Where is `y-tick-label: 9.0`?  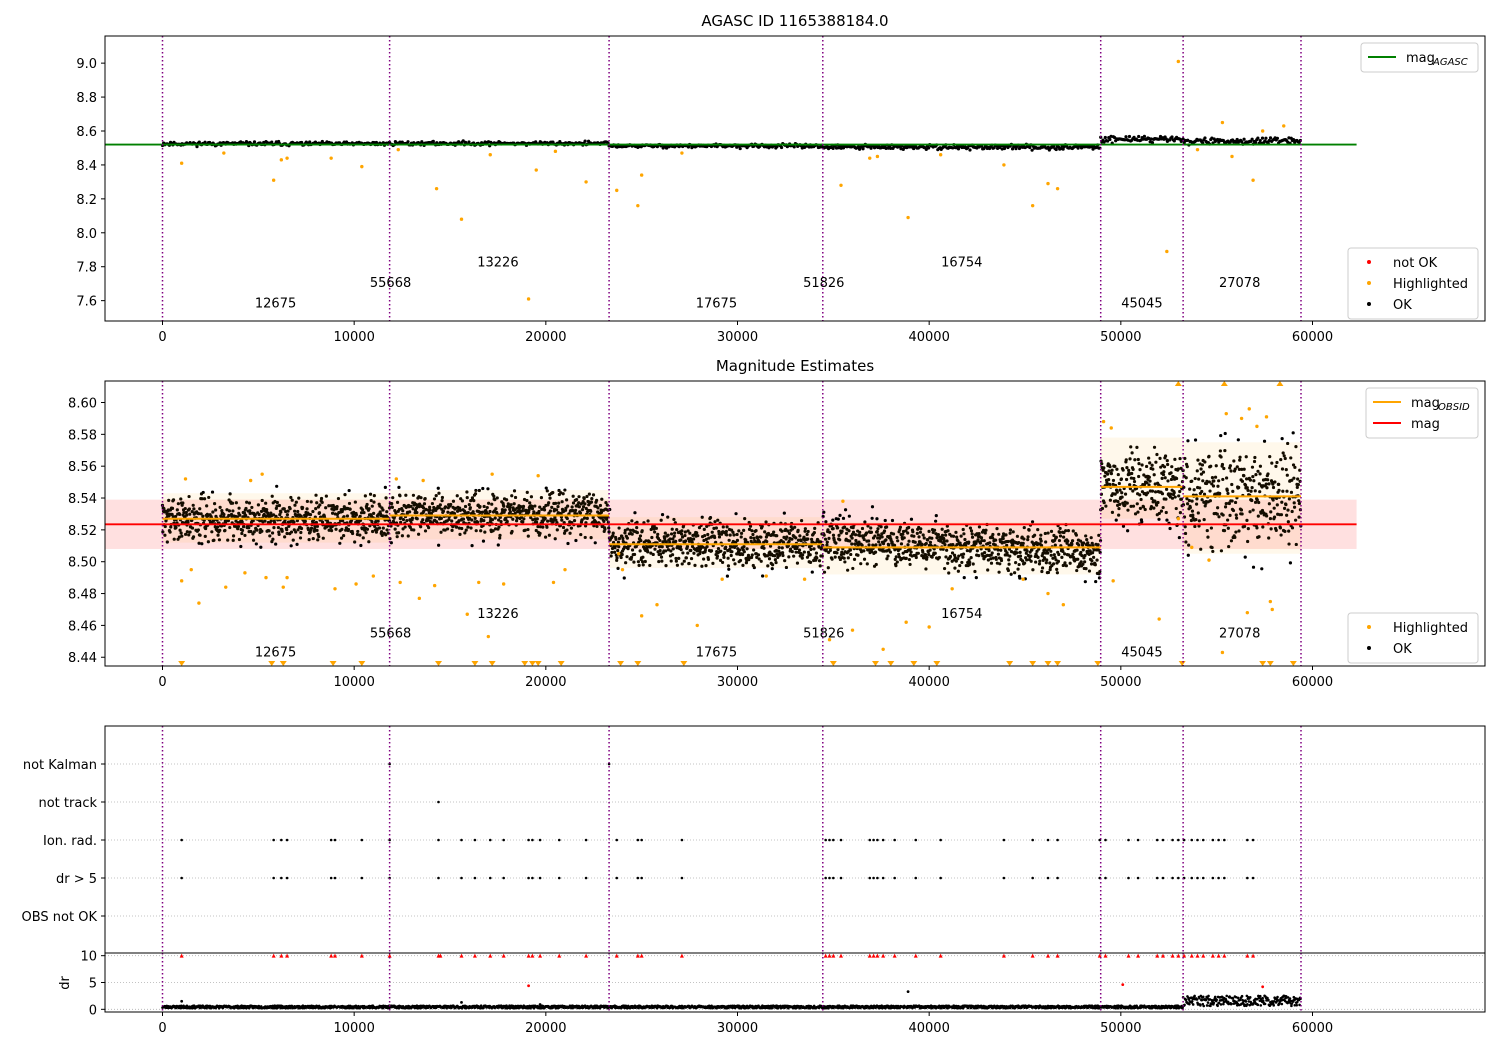 y-tick-label: 9.0 is located at coordinates (86, 64).